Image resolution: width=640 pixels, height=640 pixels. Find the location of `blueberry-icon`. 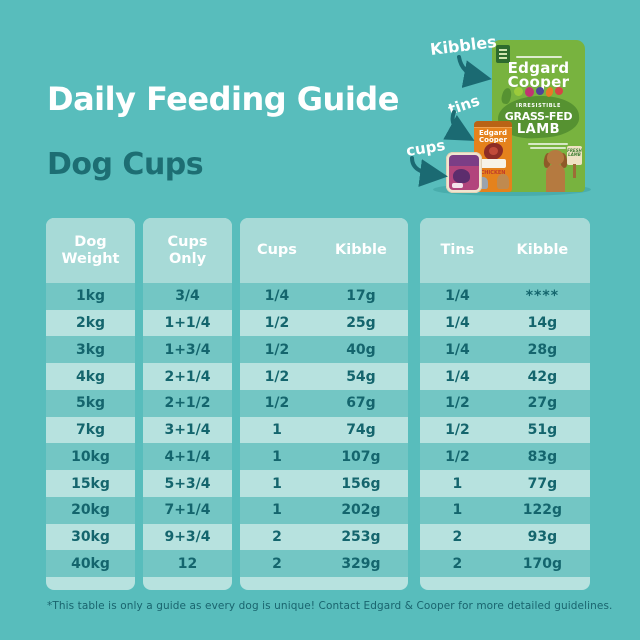

blueberry-icon is located at coordinates (540, 91).